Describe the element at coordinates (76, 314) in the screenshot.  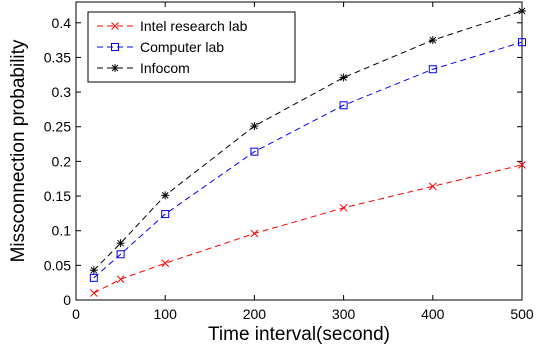
I see `x-tick-label: 0` at that location.